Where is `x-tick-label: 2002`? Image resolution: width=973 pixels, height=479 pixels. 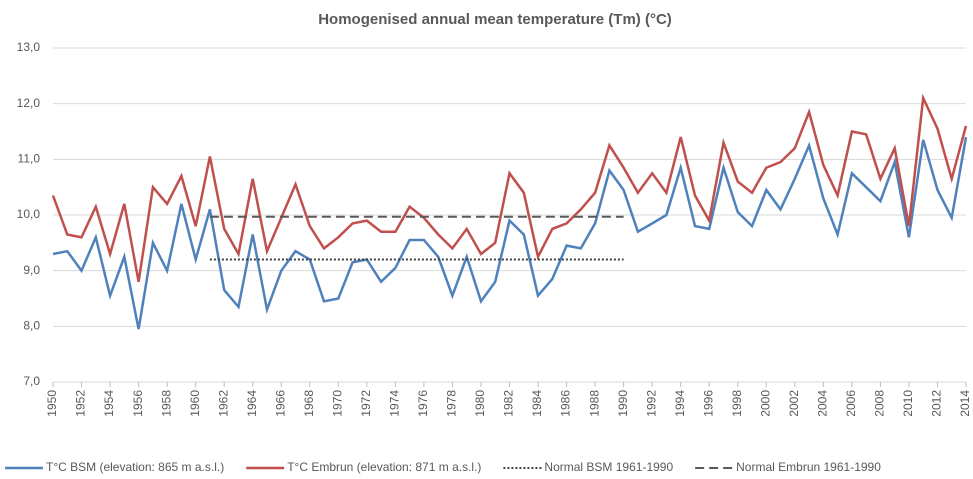 x-tick-label: 2002 is located at coordinates (794, 403).